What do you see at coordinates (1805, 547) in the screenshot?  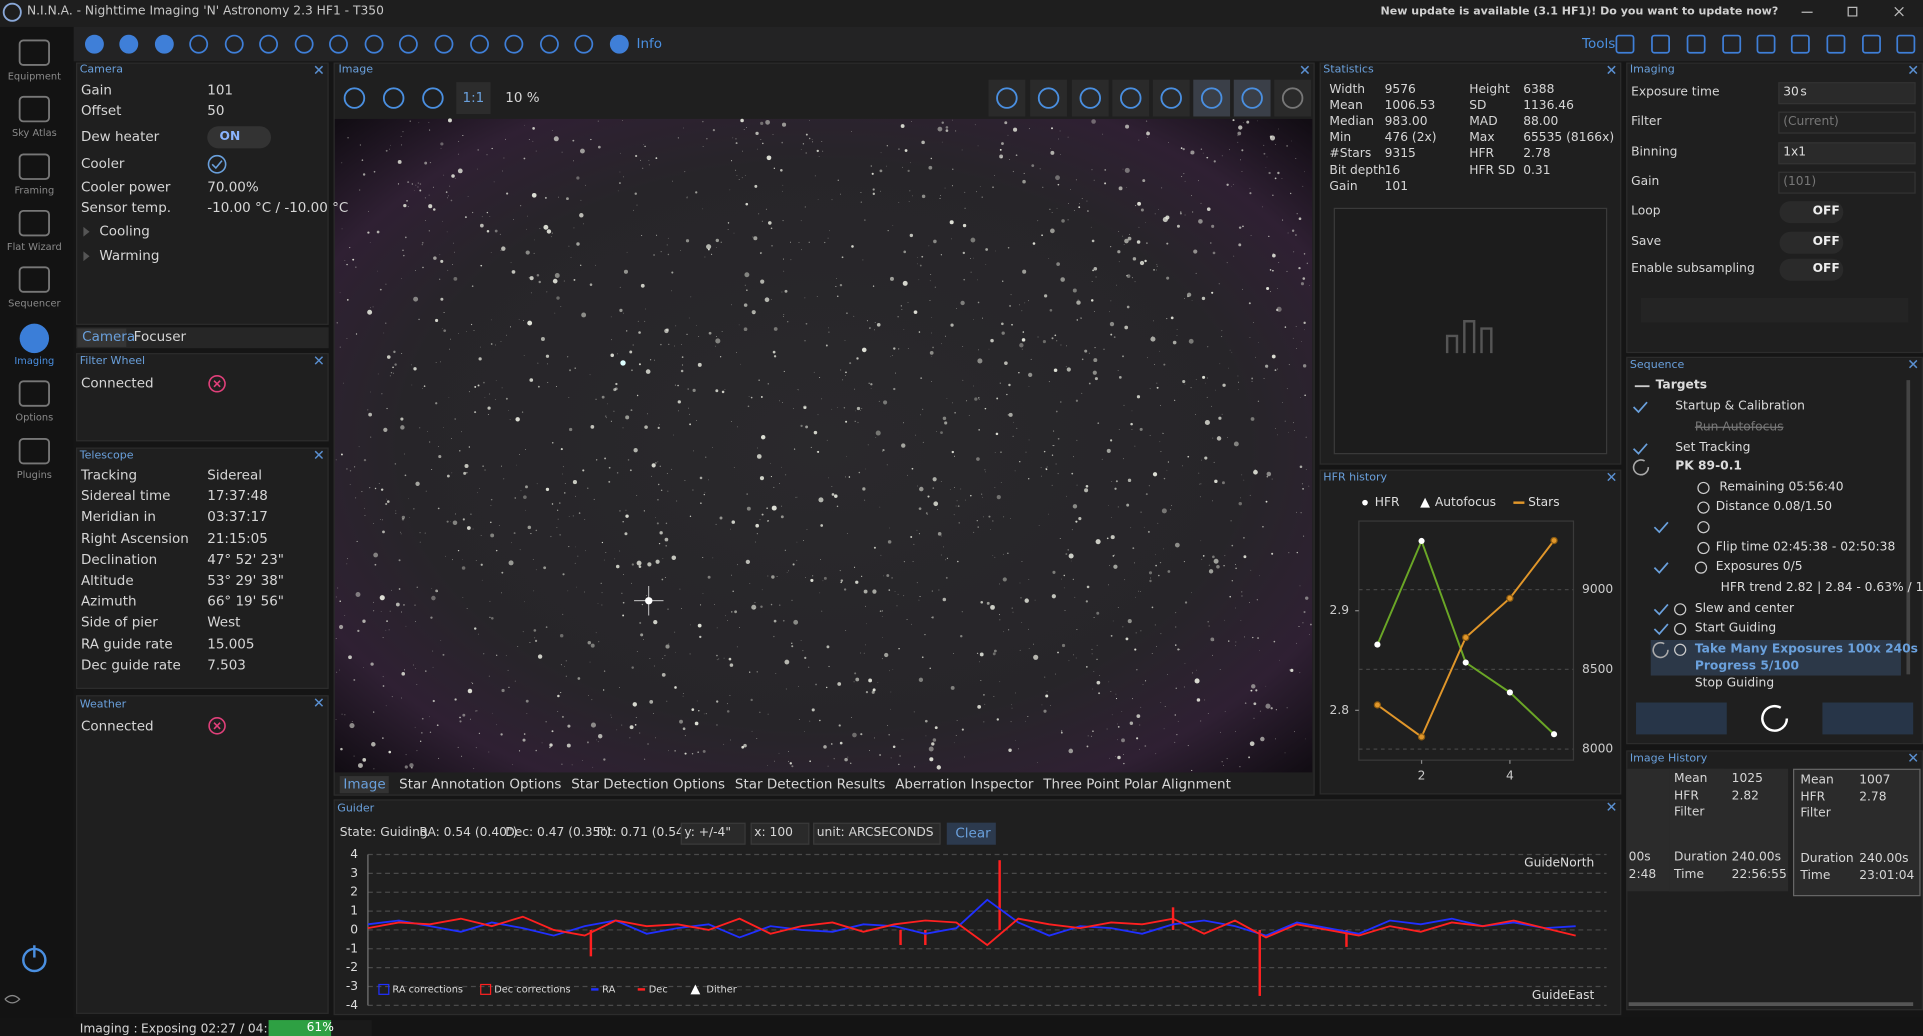 I see `sequence-item: Flip time 02:45:38 - 02:50:38` at bounding box center [1805, 547].